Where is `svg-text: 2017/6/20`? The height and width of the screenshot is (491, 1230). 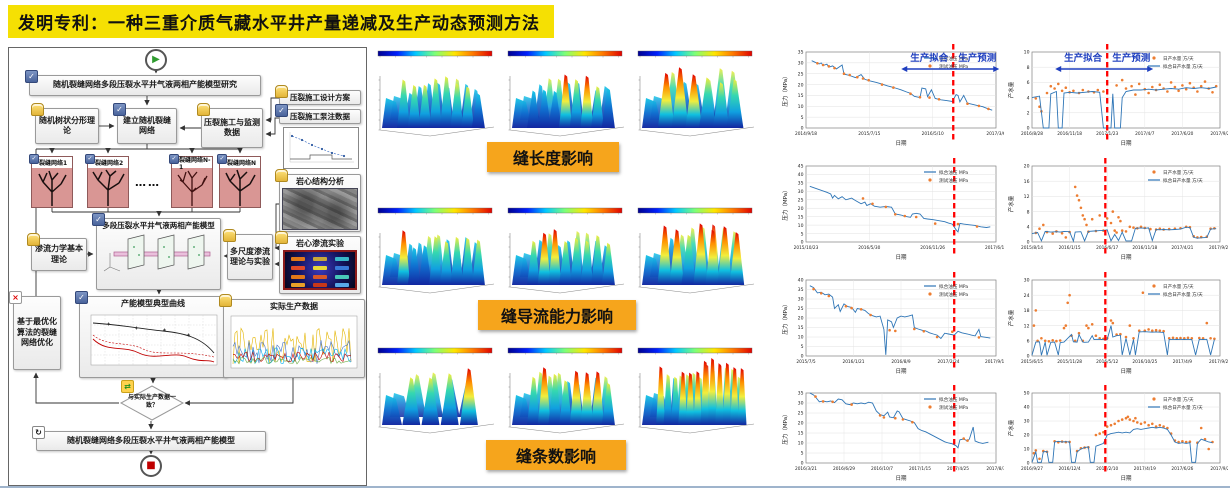 svg-text: 2017/6/20 is located at coordinates (1182, 134).